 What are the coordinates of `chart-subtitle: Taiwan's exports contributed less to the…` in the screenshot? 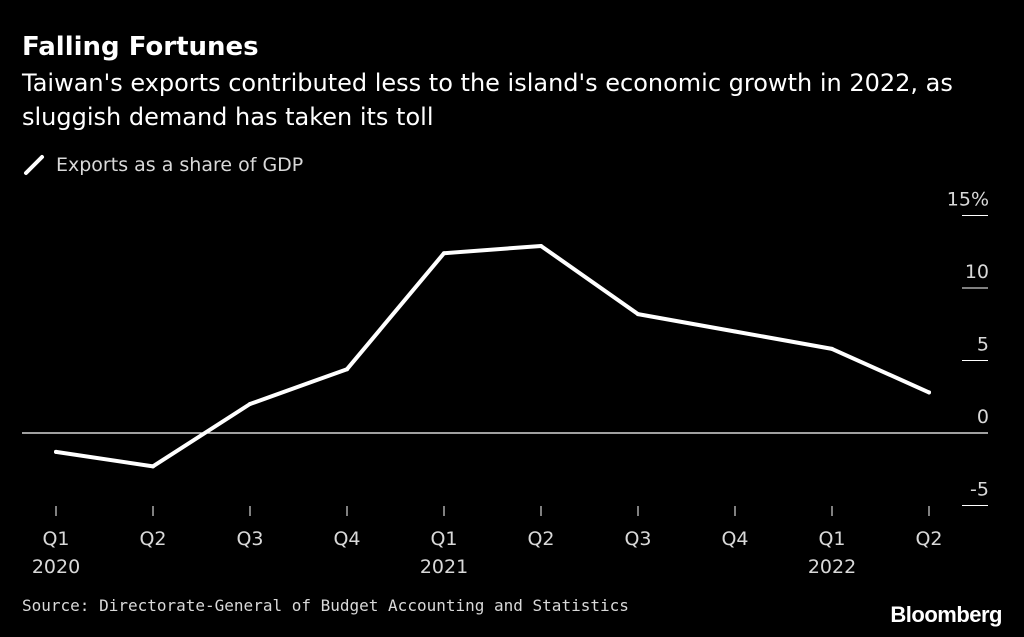 It's located at (487, 100).